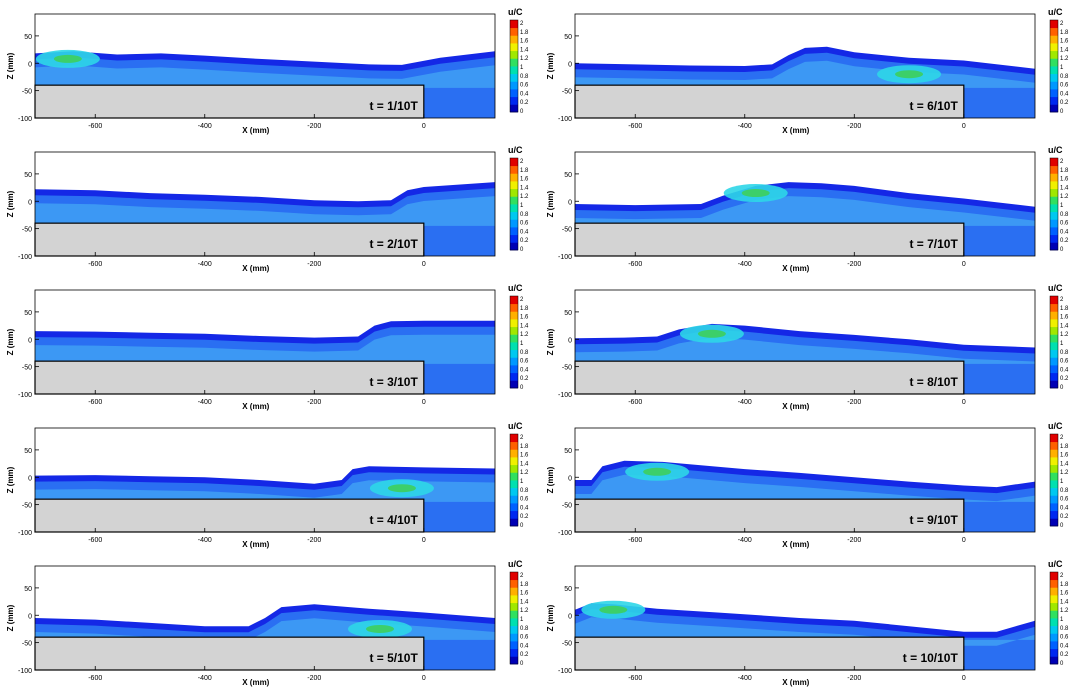 This screenshot has width=1072, height=691. What do you see at coordinates (265, 349) in the screenshot?
I see `velocity-band` at bounding box center [265, 349].